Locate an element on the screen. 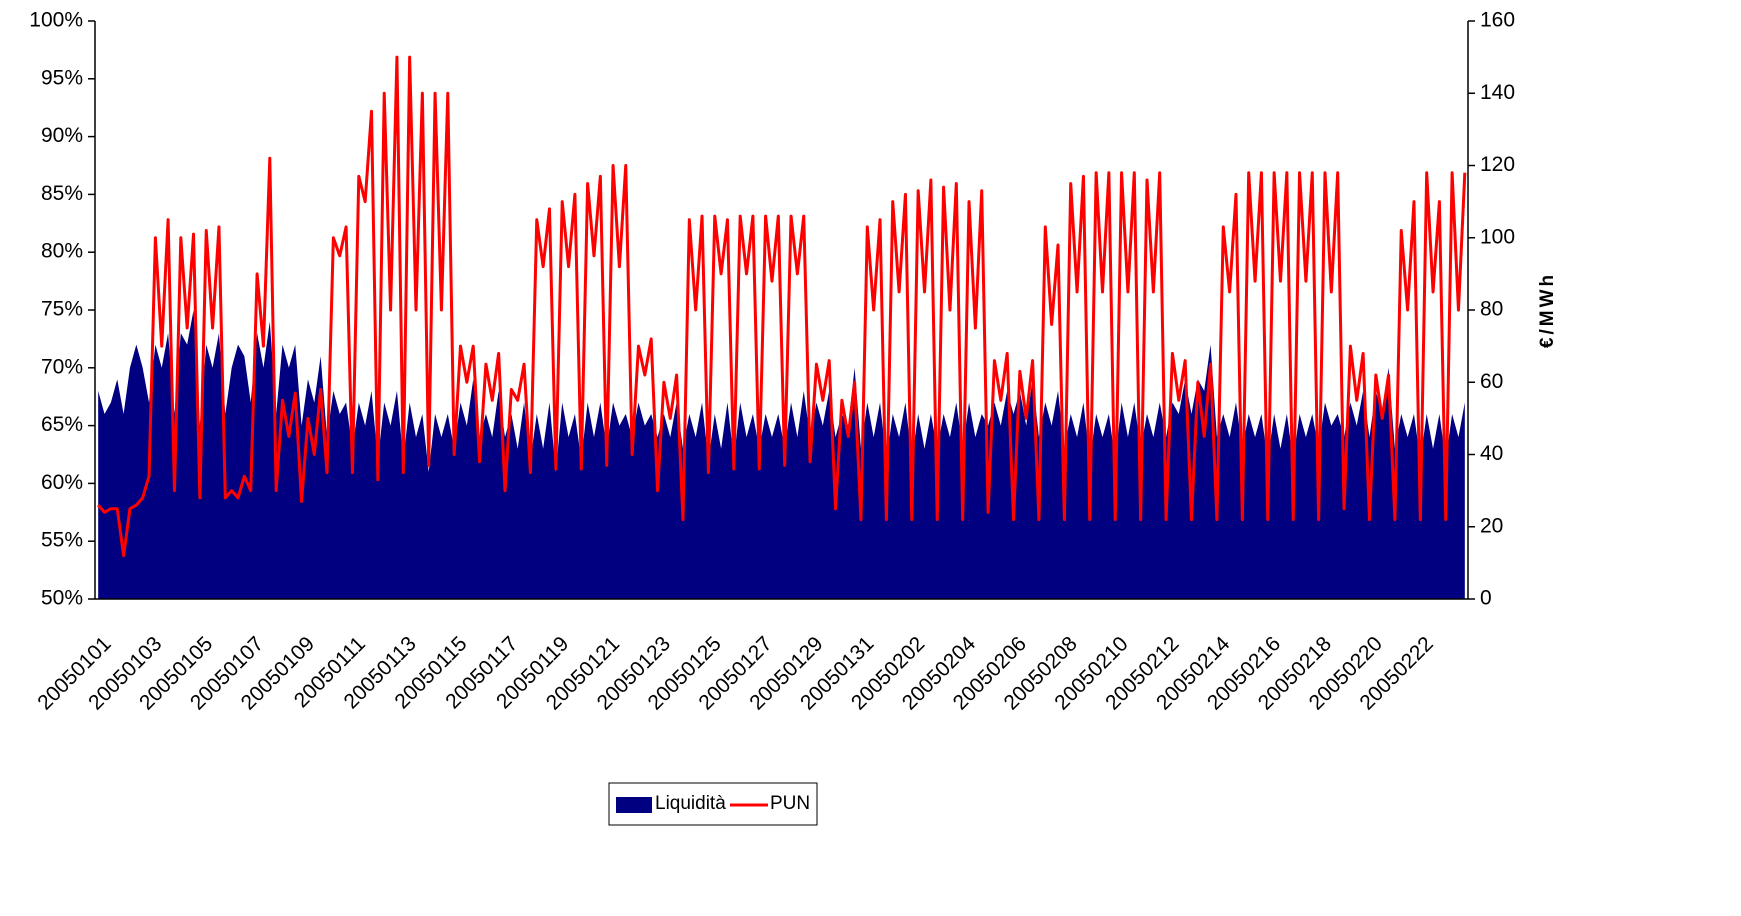  y-tick-label: 60% is located at coordinates (62, 482).